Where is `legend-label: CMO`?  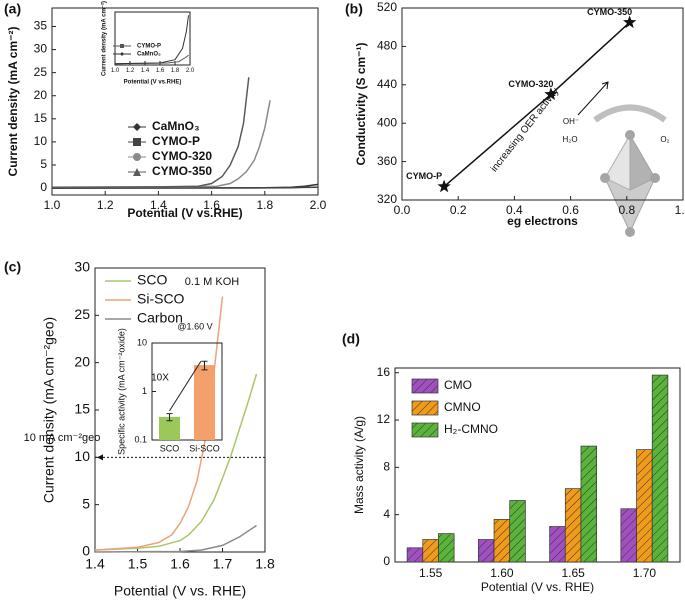 legend-label: CMO is located at coordinates (458, 385).